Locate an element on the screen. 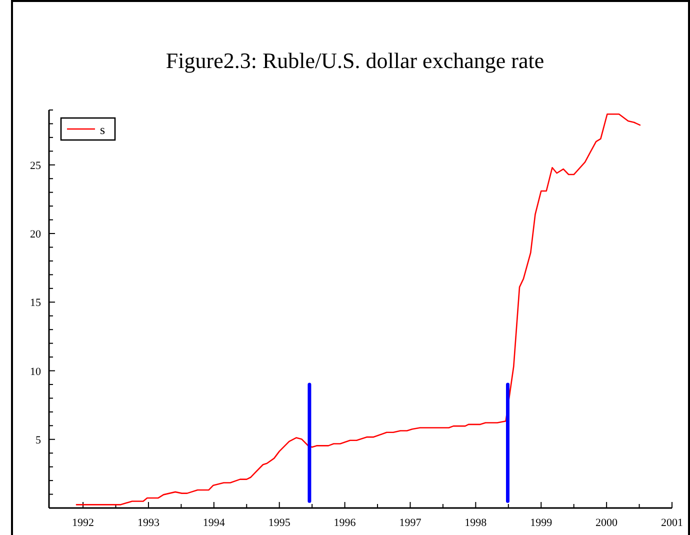 Image resolution: width=690 pixels, height=535 pixels. y-tick-label: 5 is located at coordinates (39, 440).